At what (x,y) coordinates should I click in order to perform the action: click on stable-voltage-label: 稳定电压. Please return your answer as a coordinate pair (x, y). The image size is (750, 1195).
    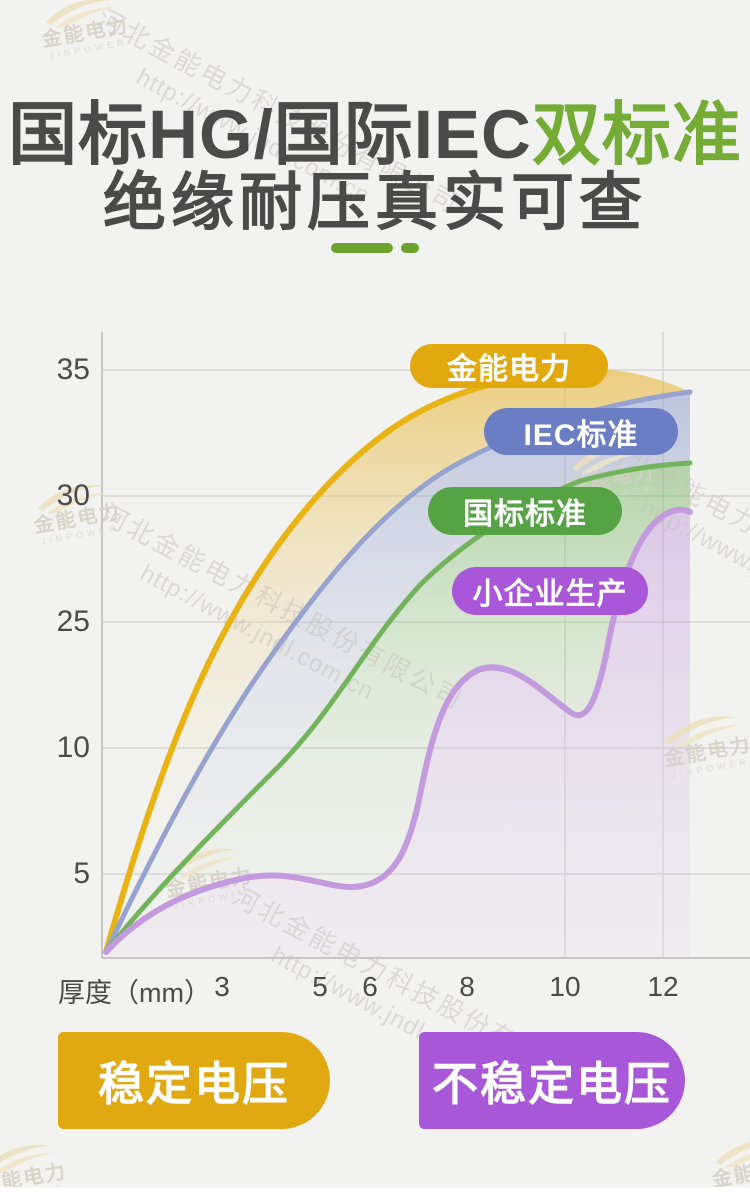
    Looking at the image, I should click on (194, 1083).